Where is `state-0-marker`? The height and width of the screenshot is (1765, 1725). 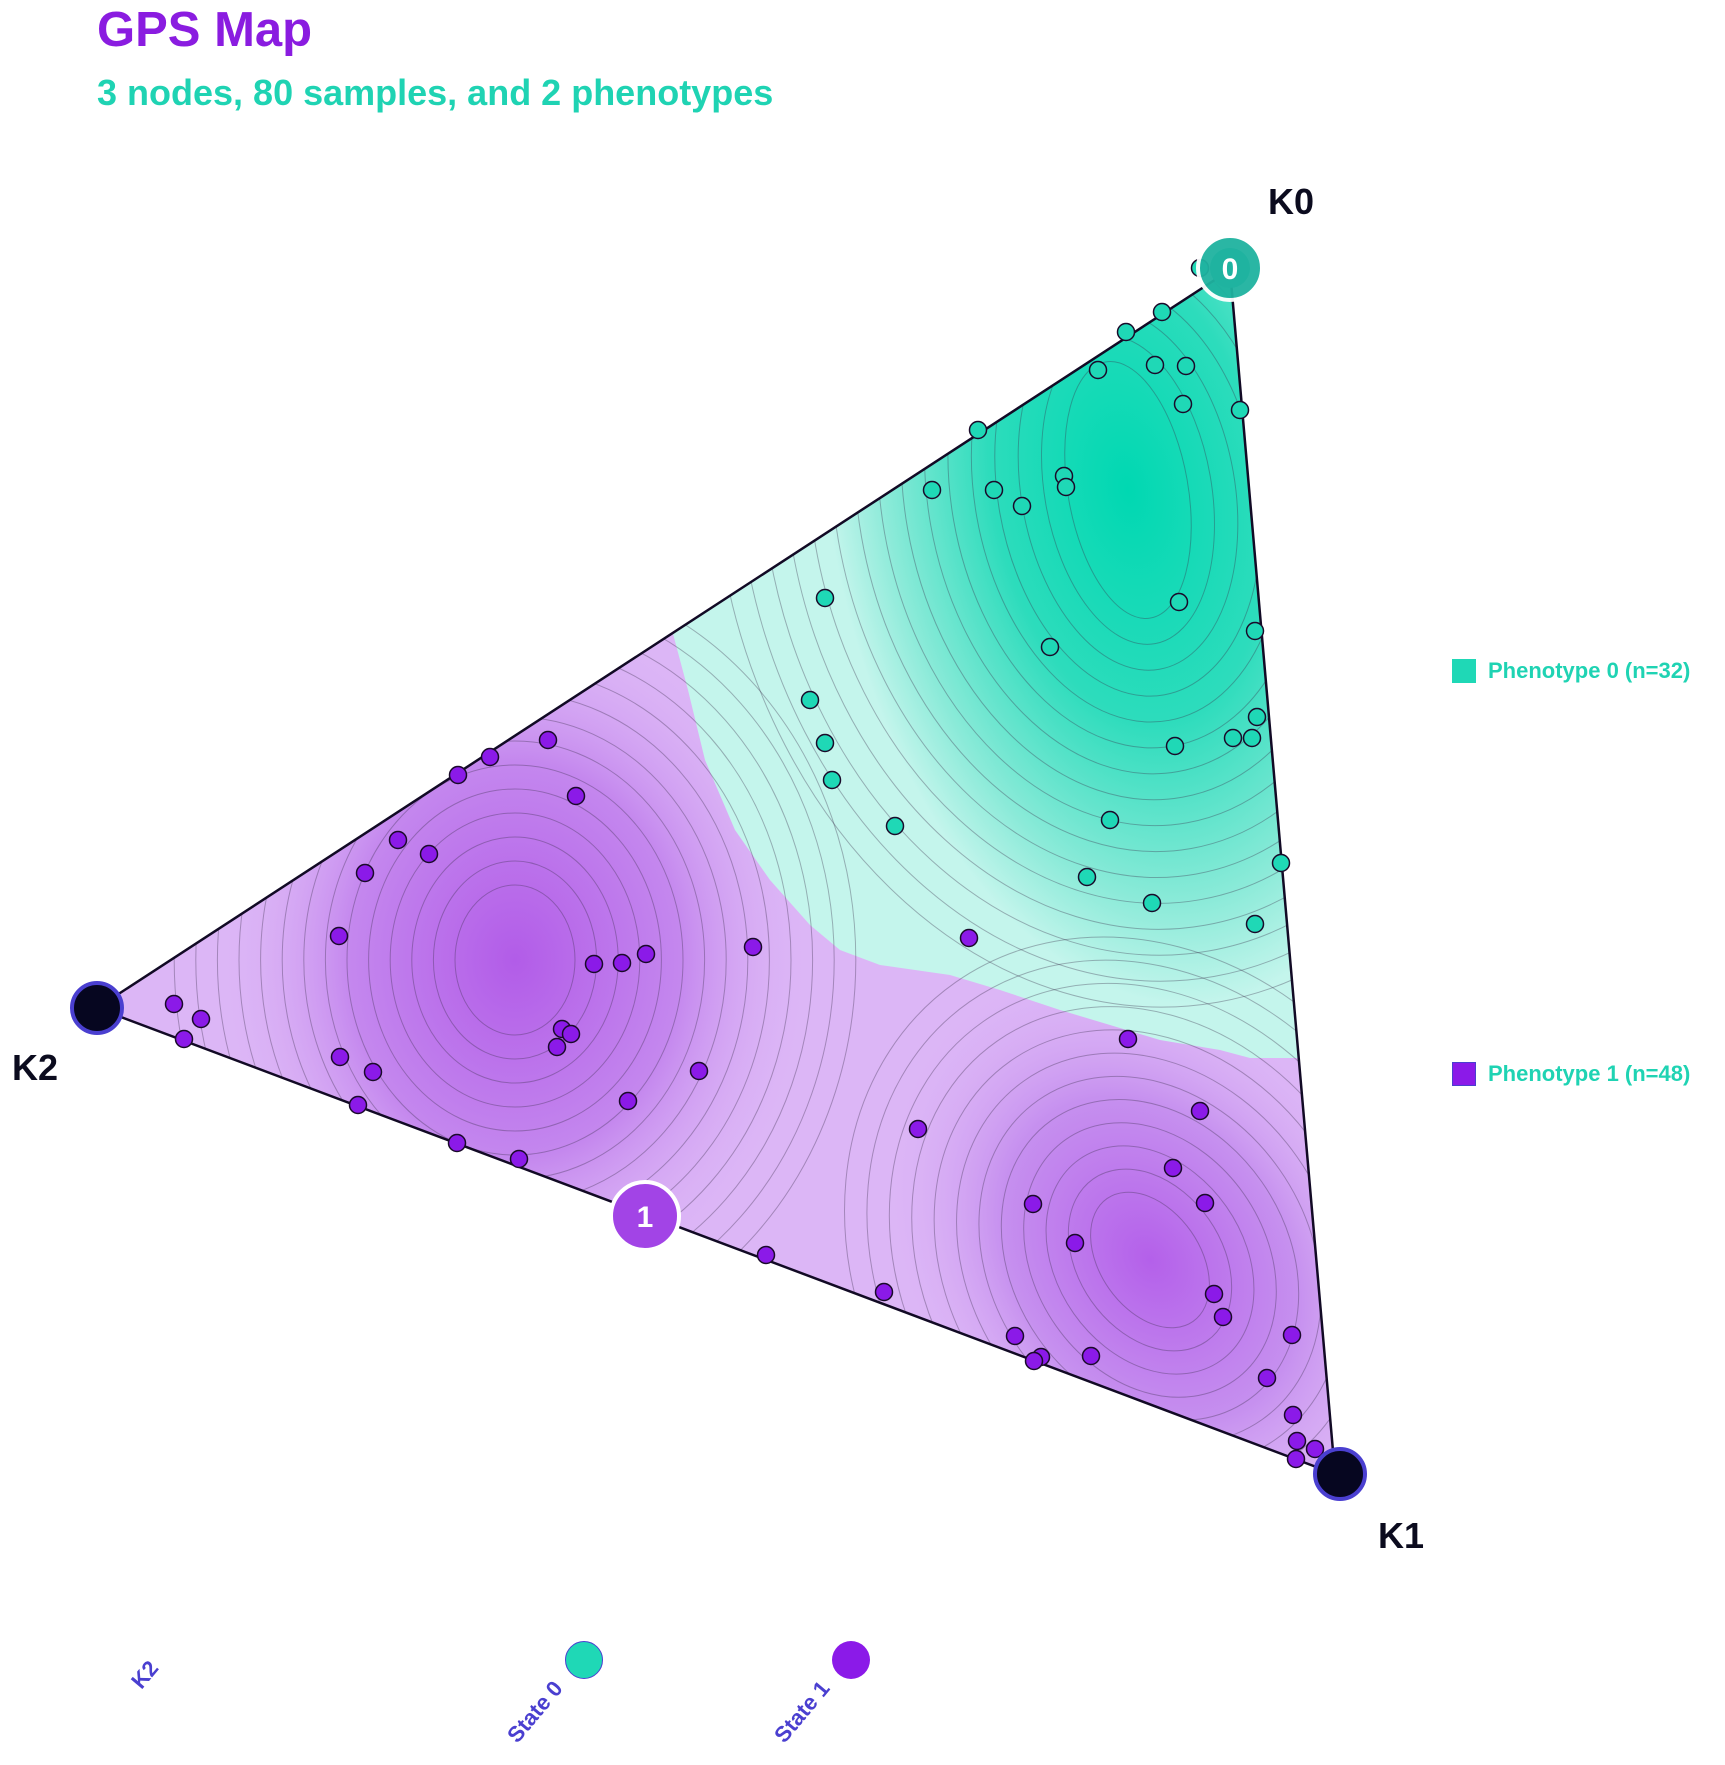 state-0-marker is located at coordinates (1230, 268).